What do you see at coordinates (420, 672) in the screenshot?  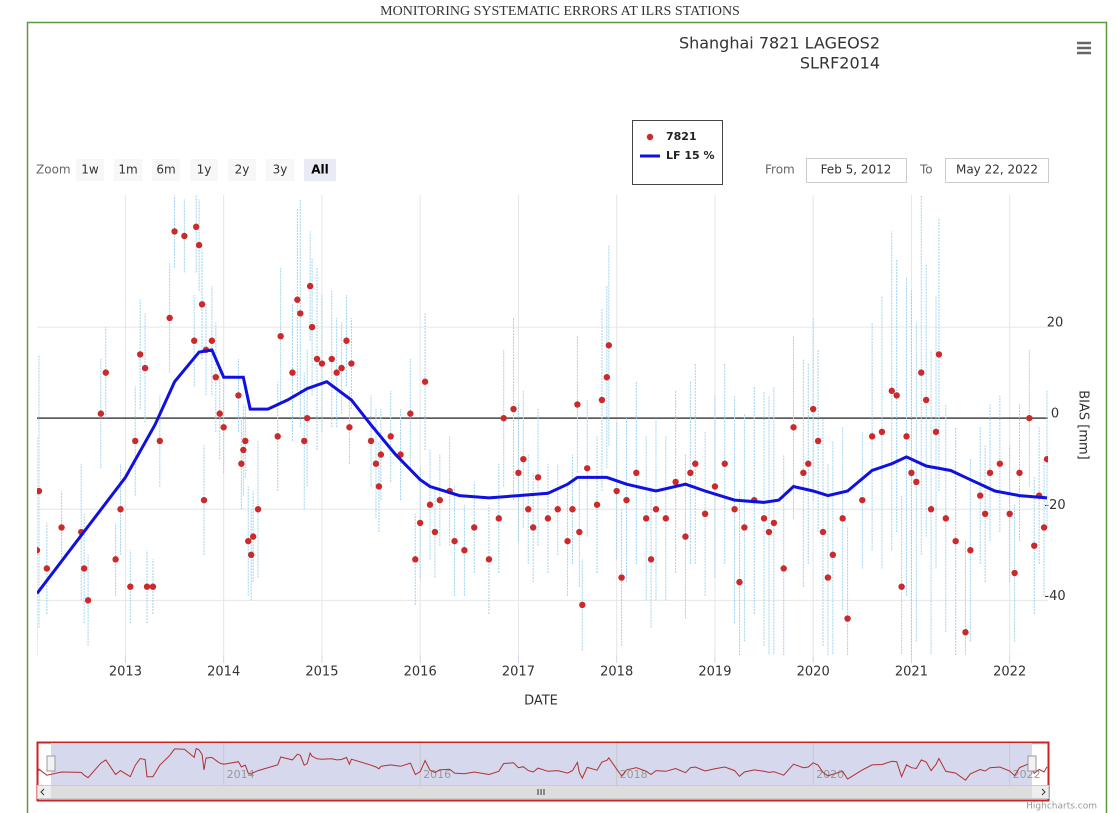 I see `x-tick-label: 2016` at bounding box center [420, 672].